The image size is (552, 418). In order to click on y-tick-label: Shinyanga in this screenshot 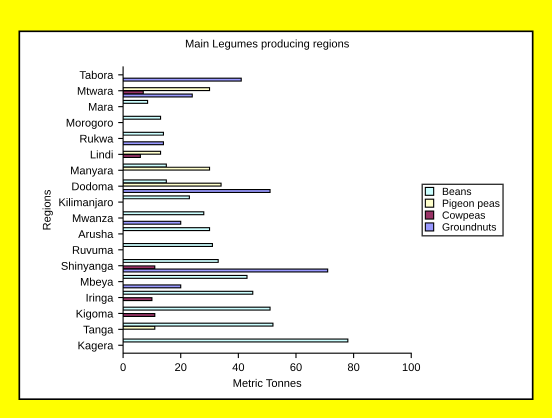, I will do `click(87, 267)`.